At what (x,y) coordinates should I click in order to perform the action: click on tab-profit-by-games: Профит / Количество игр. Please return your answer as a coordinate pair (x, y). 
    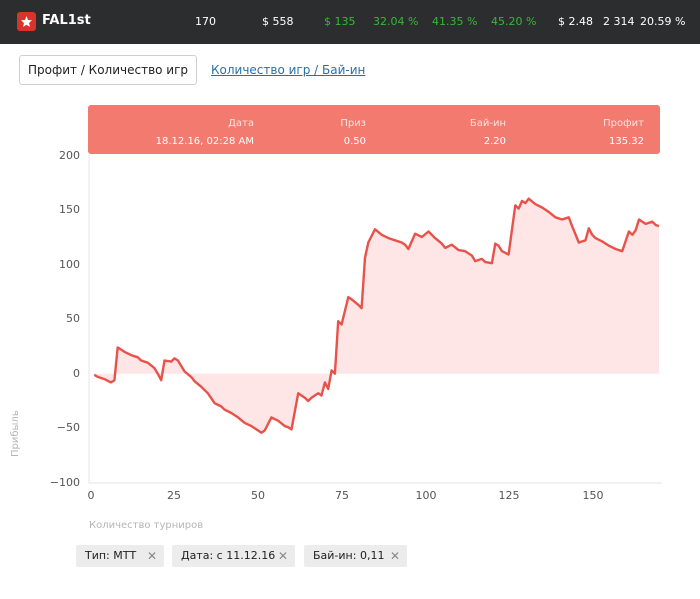
    Looking at the image, I should click on (108, 70).